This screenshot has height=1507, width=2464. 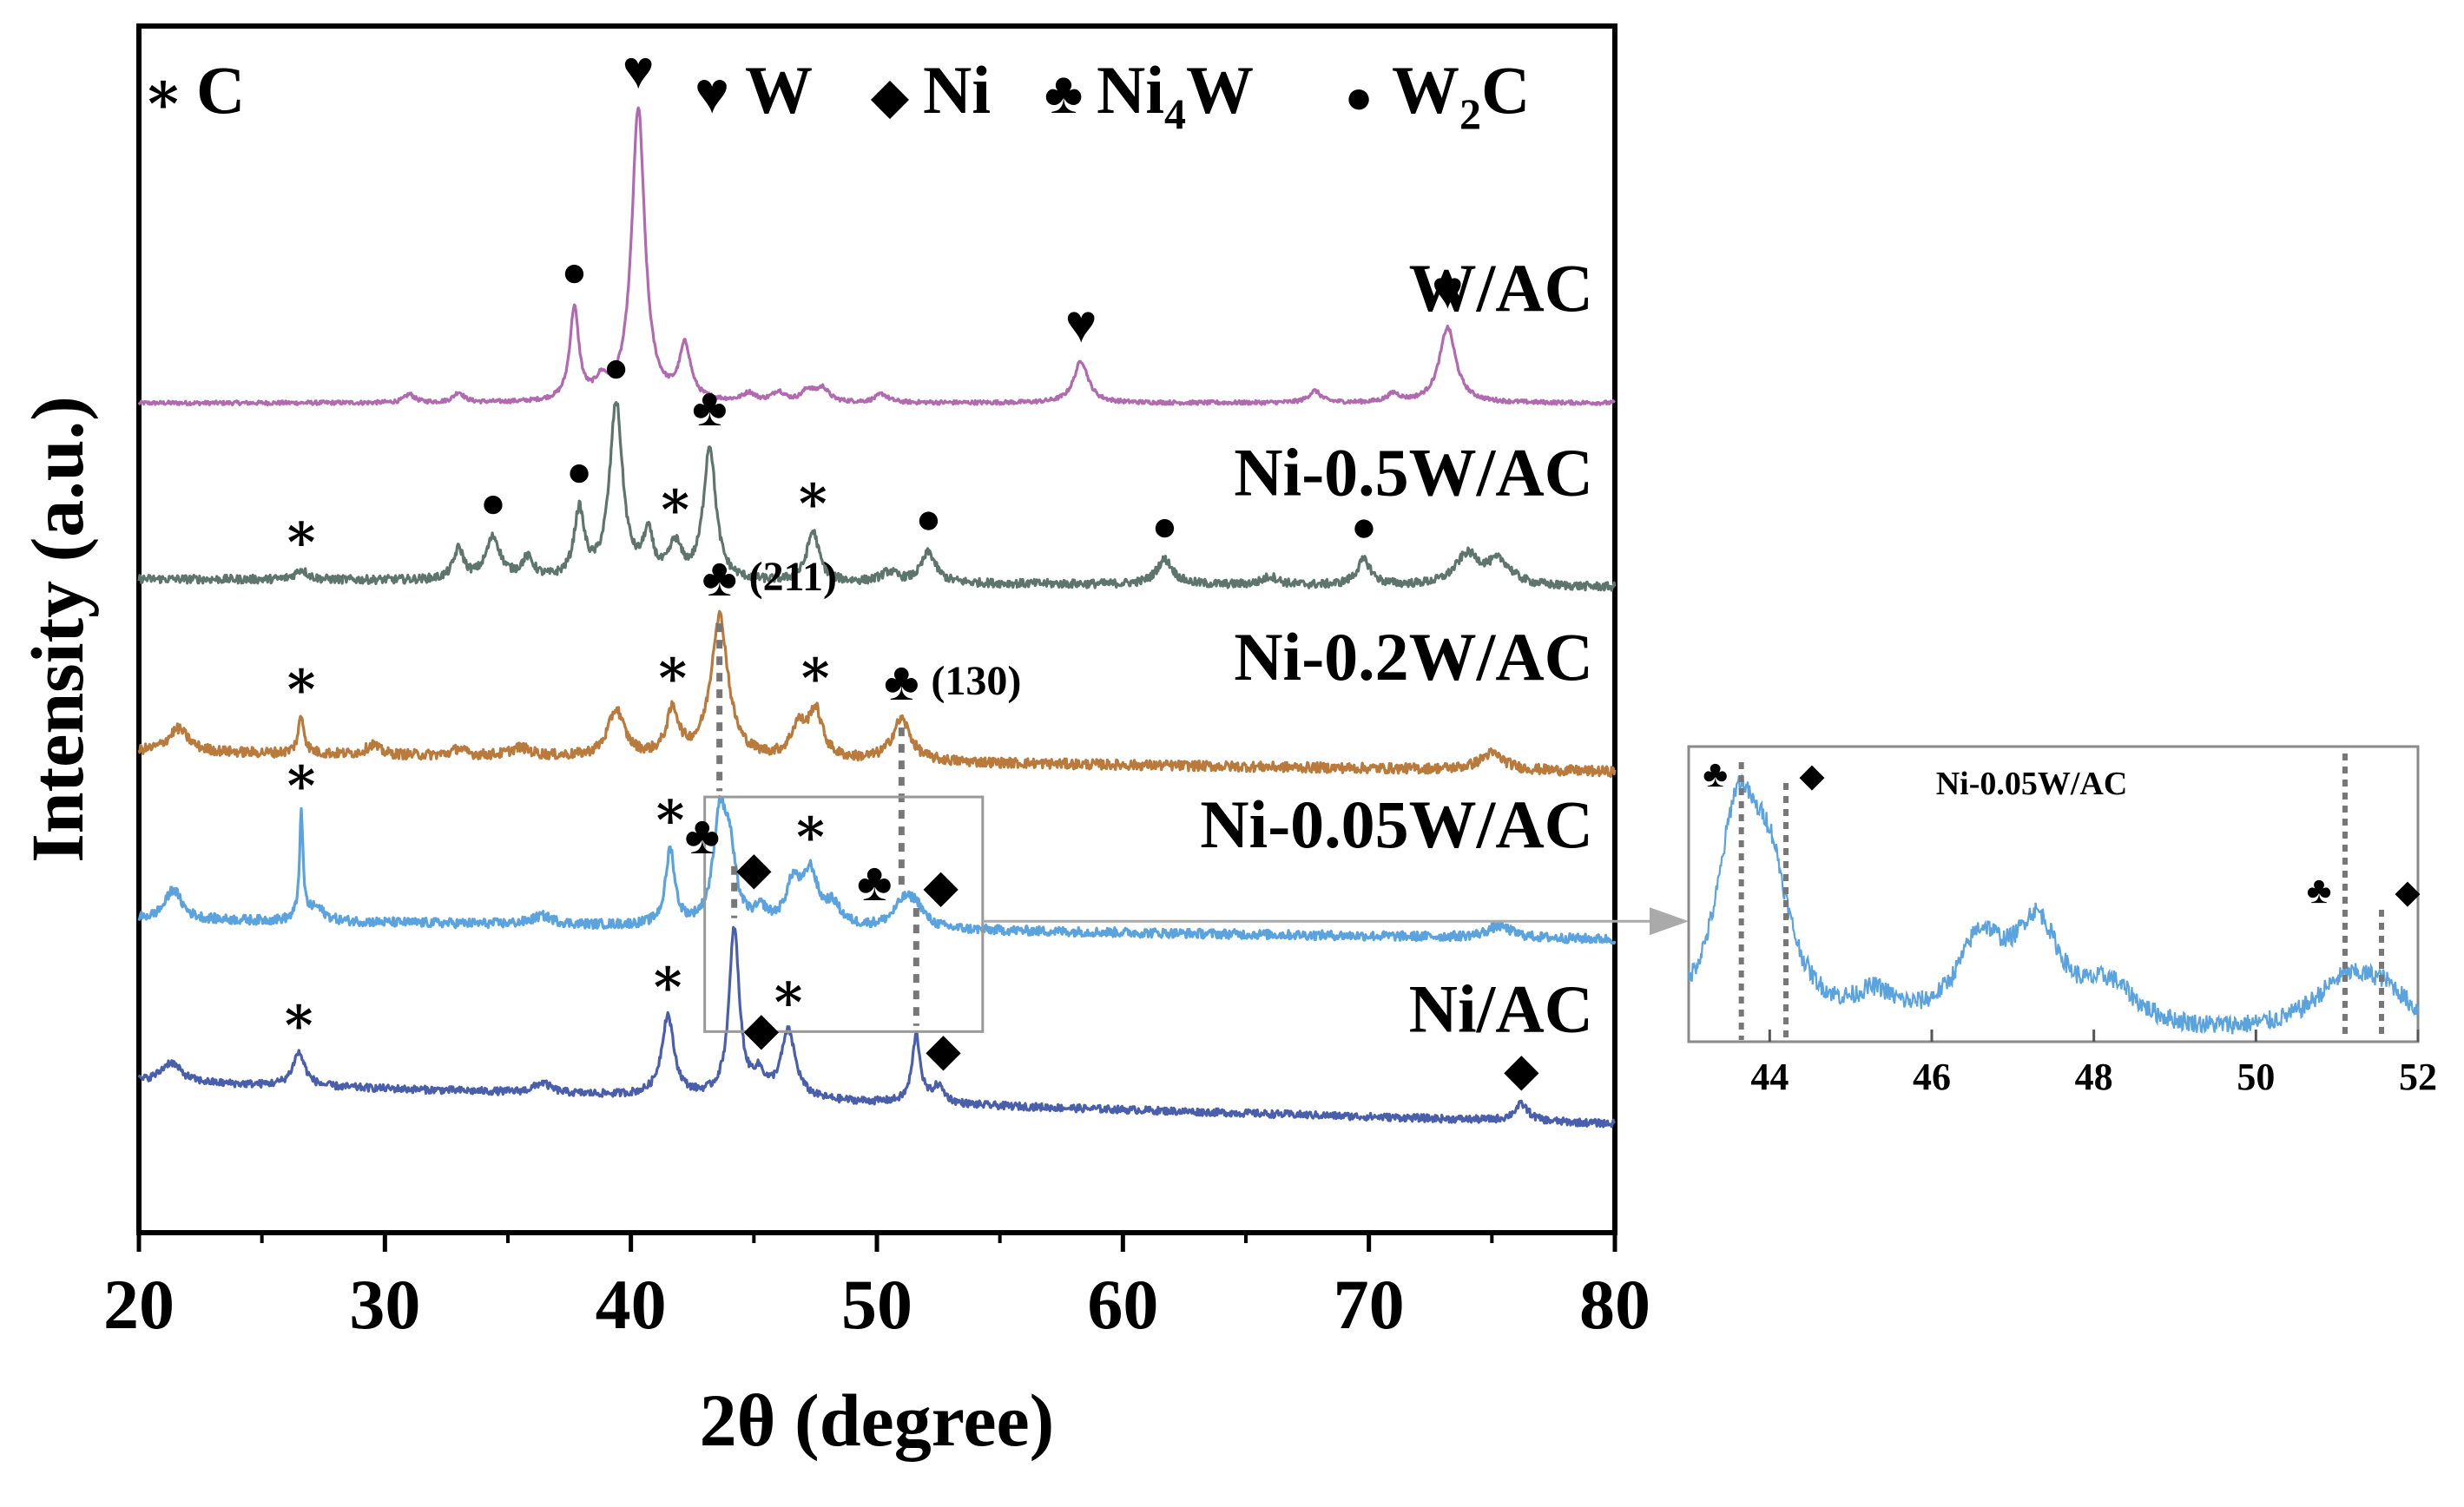 I want to click on zoom-arrow-head, so click(x=1669, y=921).